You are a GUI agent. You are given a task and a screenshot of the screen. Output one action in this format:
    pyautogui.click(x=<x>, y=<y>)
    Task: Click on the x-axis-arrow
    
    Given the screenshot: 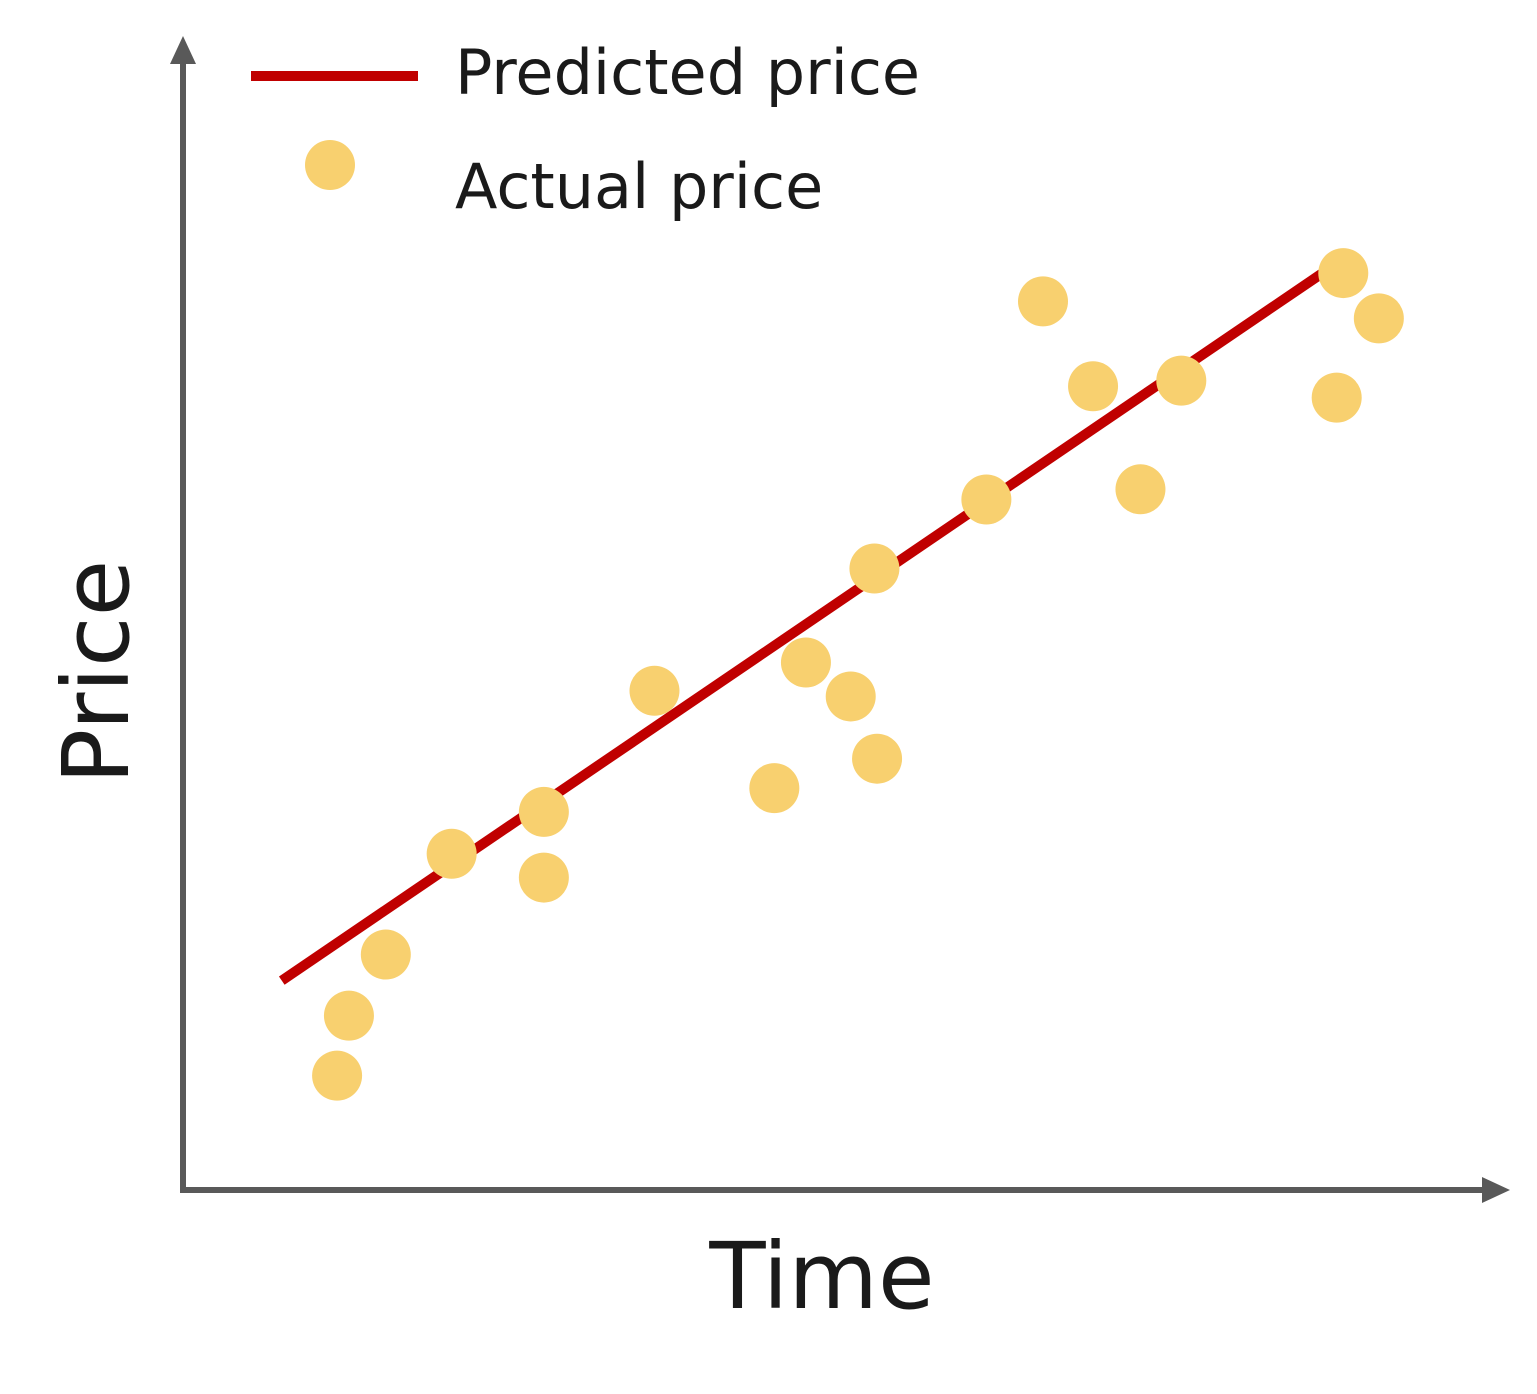 What is the action you would take?
    pyautogui.click(x=1496, y=1190)
    